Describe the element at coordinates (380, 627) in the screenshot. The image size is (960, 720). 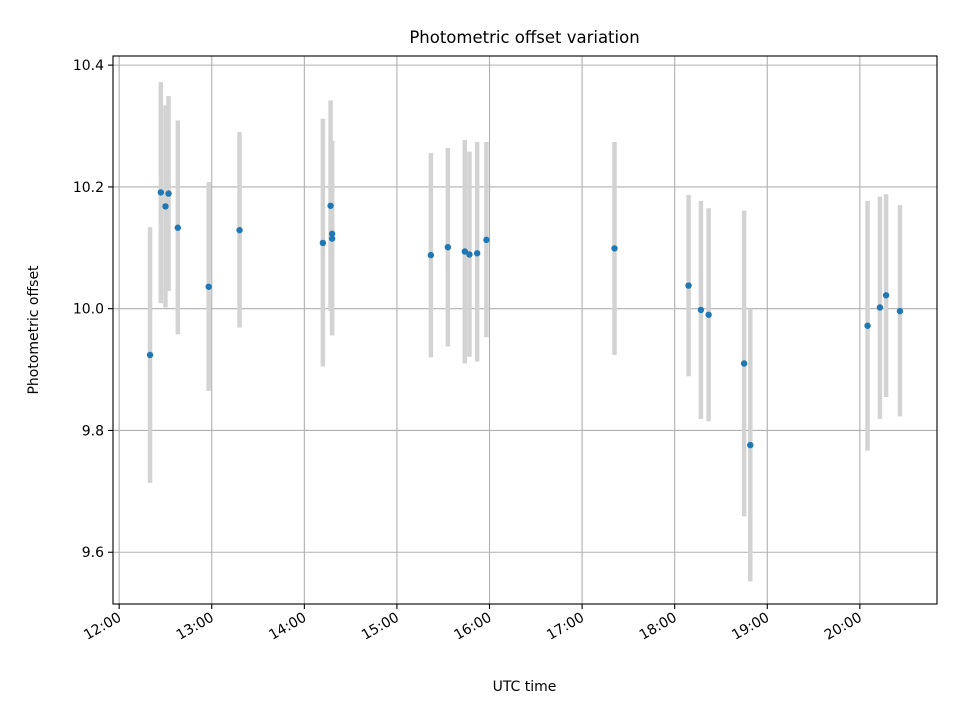
I see `x-tick-label: 15:00` at that location.